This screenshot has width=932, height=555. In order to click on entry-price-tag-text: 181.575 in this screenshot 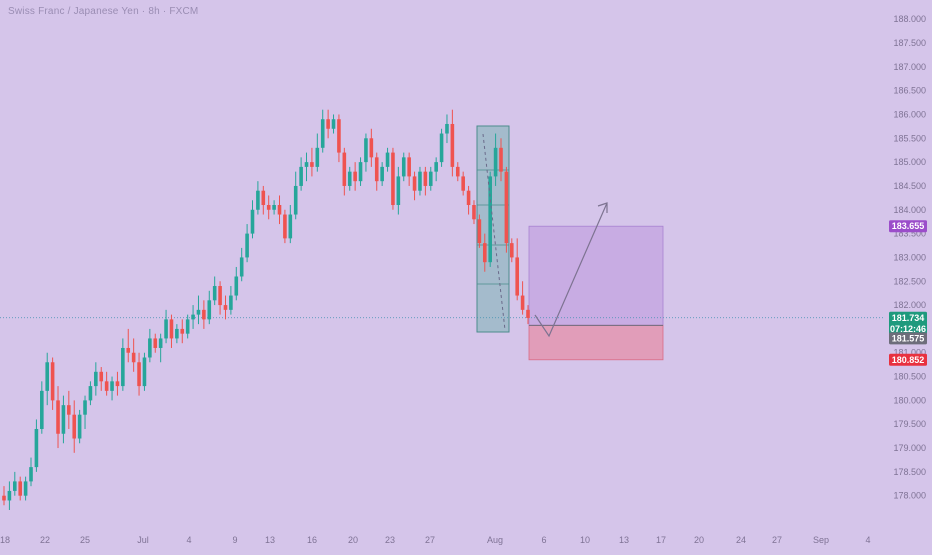, I will do `click(908, 338)`.